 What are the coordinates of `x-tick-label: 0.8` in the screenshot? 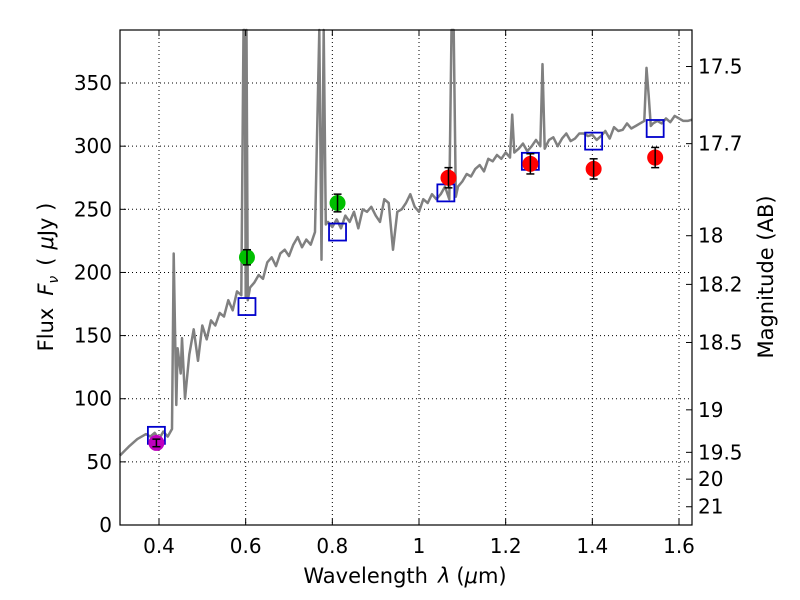 It's located at (332, 546).